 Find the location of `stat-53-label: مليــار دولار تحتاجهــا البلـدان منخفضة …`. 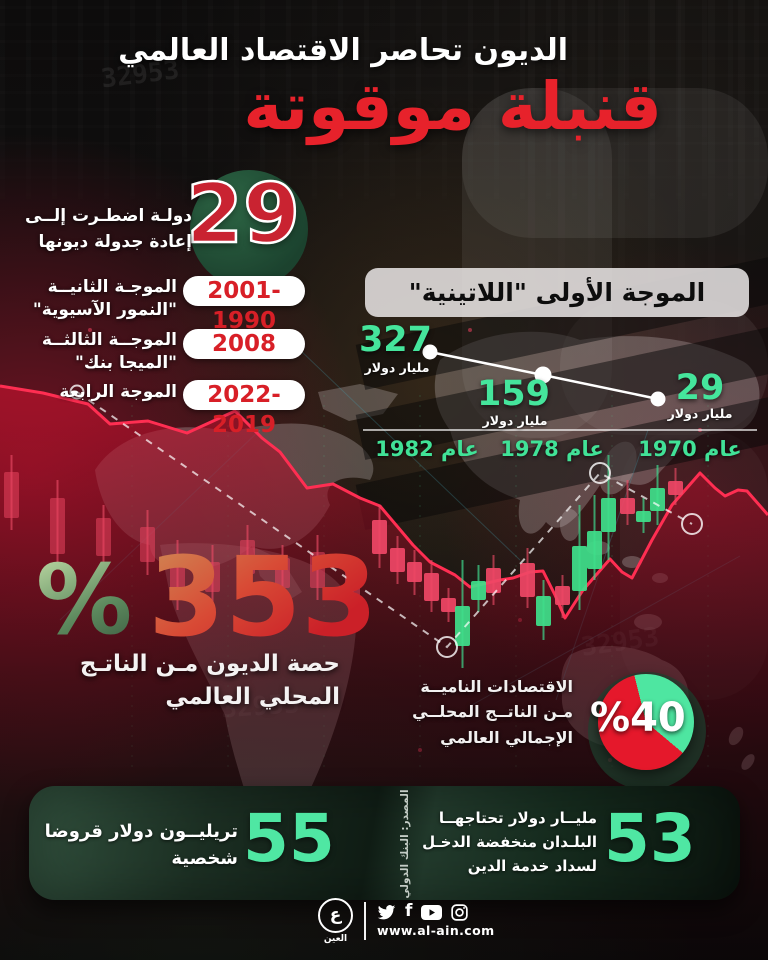

stat-53-label: مليــار دولار تحتاجهــا البلـدان منخفضة … is located at coordinates (509, 842).